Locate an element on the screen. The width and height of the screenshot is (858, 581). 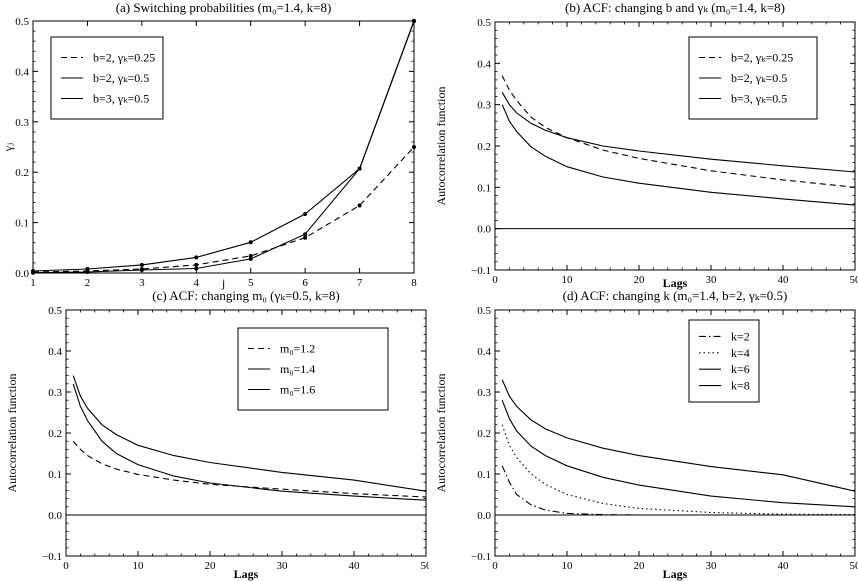
legend-label-3: k=6 is located at coordinates (740, 369).